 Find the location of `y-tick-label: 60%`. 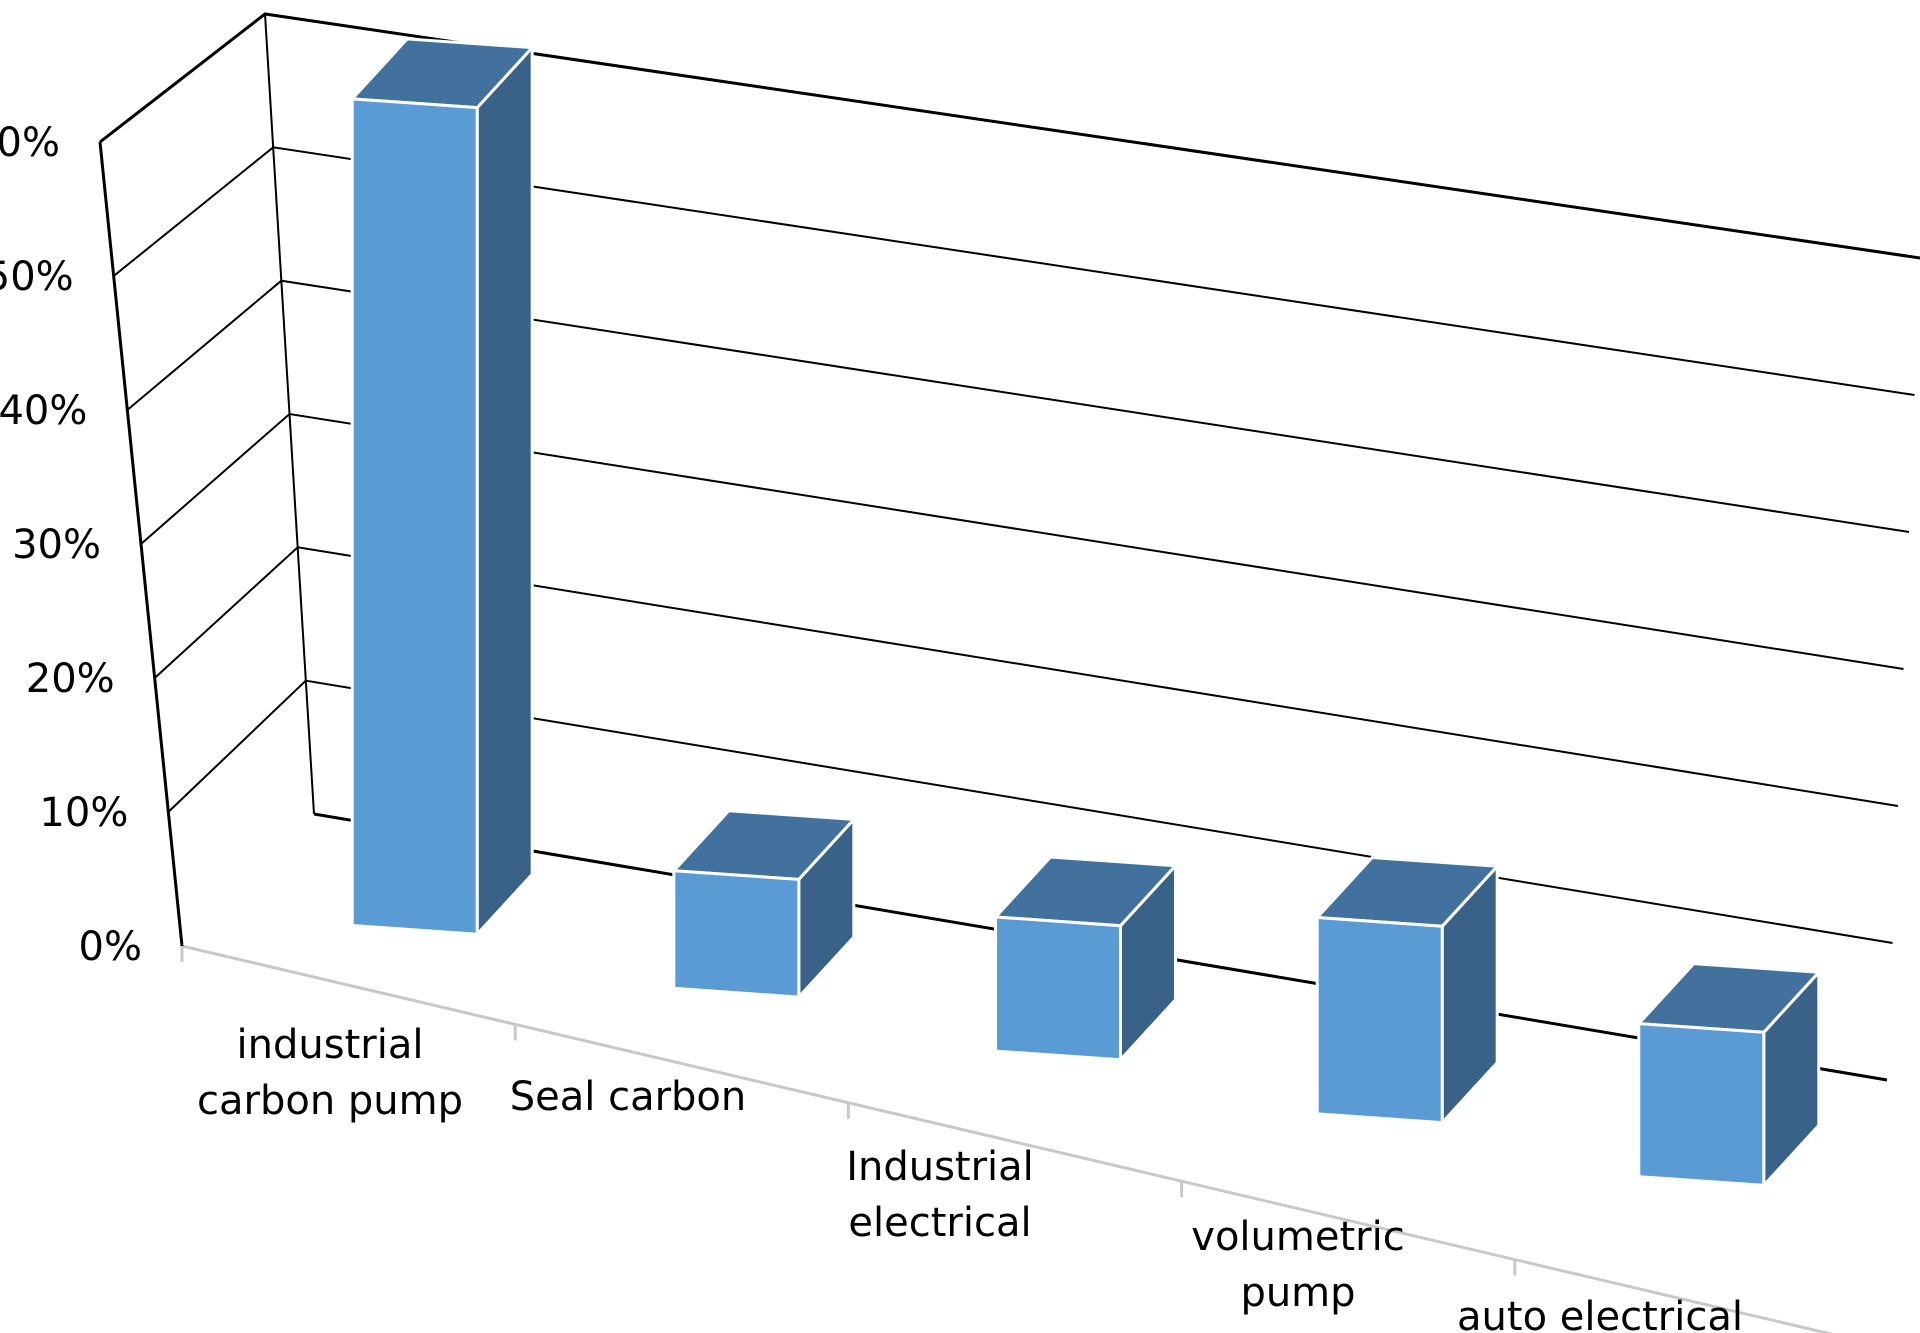

y-tick-label: 60% is located at coordinates (30, 143).